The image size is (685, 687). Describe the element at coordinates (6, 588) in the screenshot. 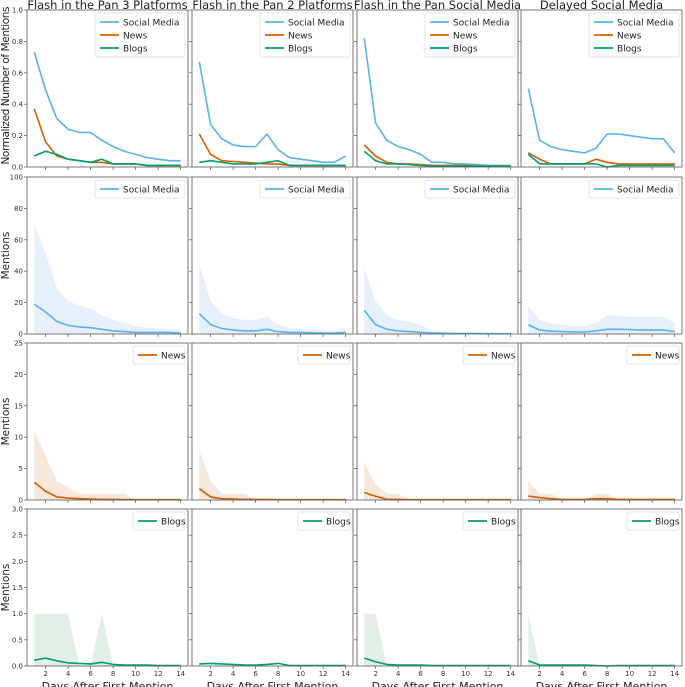

I see `y-axis-label: Mentions` at that location.